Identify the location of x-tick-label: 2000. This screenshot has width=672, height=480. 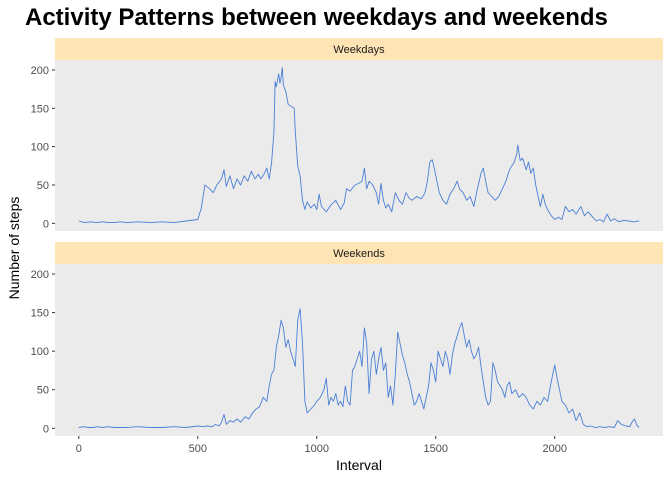
(554, 449).